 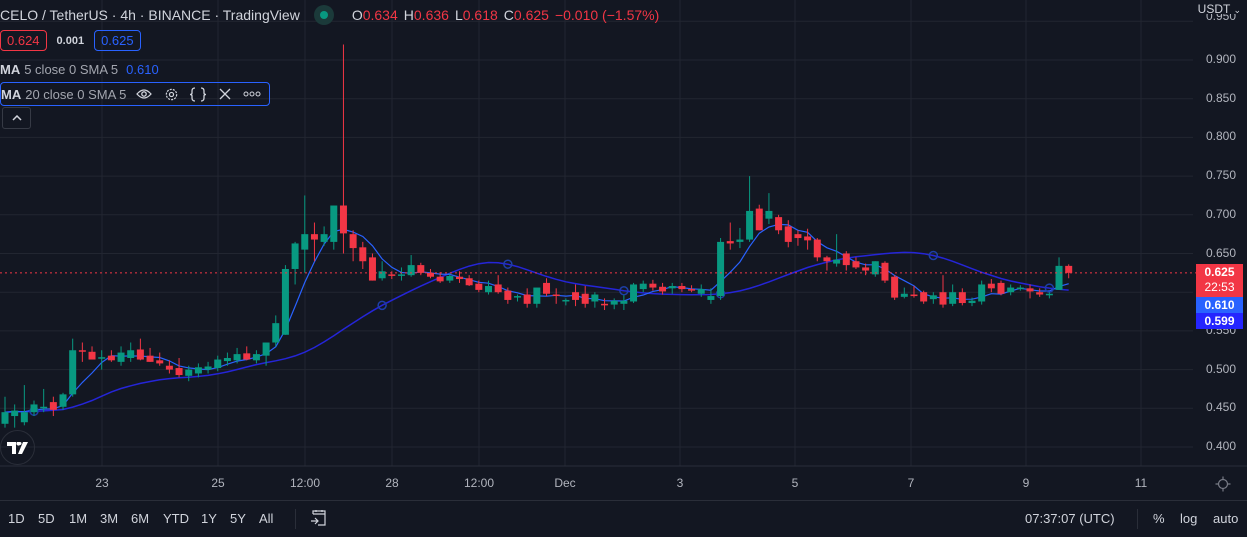 I want to click on range-6m-button: 6M, so click(x=140, y=518).